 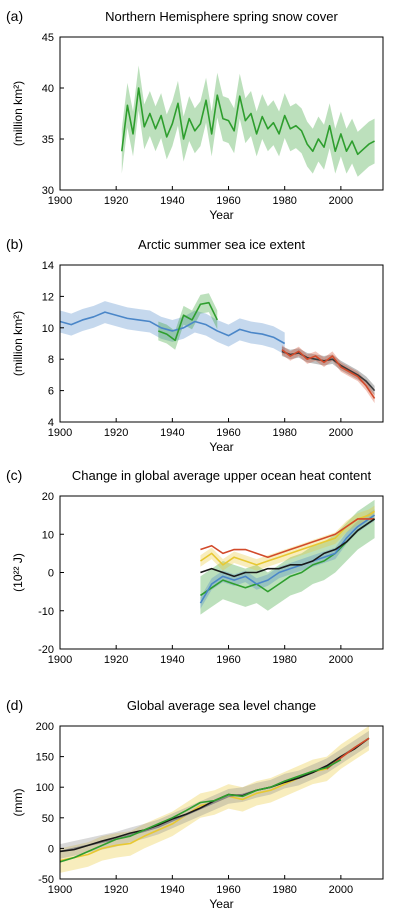 What do you see at coordinates (48, 297) in the screenshot?
I see `y-tick-label: 12` at bounding box center [48, 297].